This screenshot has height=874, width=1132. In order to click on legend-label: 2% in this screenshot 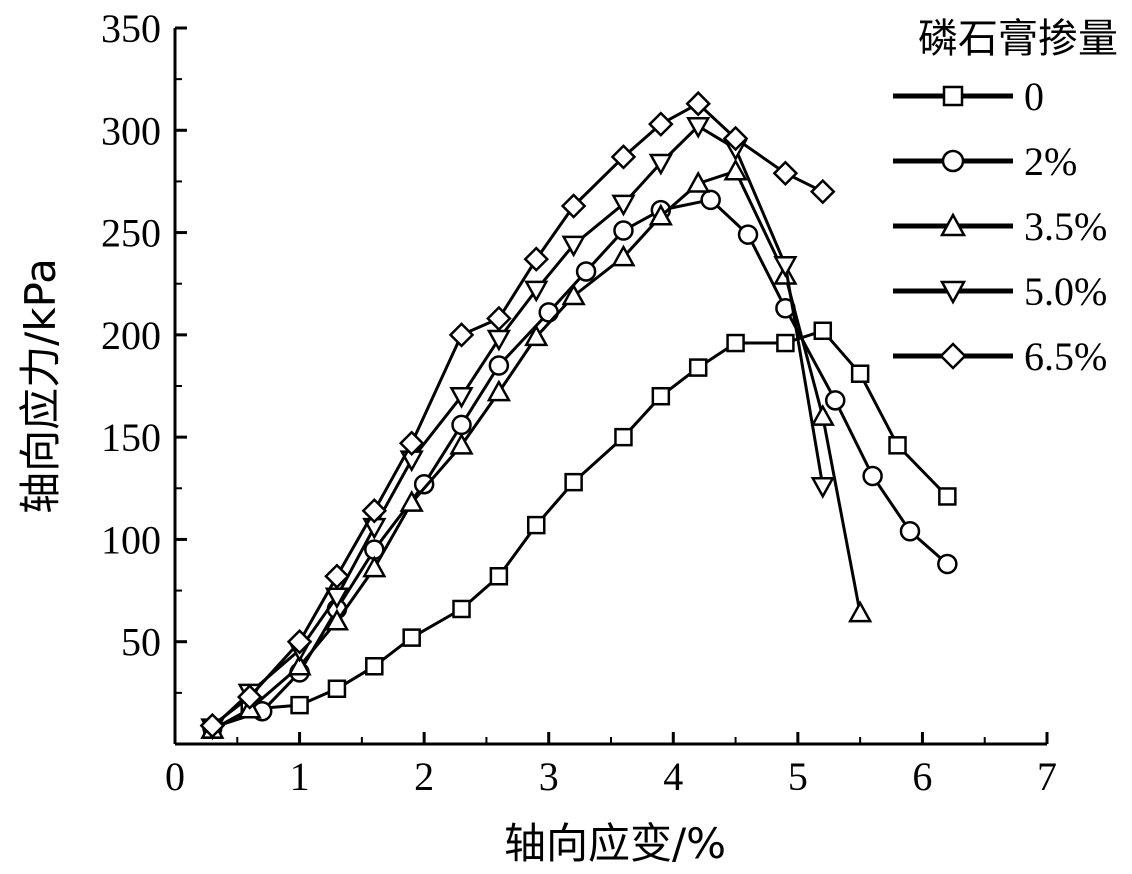, I will do `click(1050, 161)`.